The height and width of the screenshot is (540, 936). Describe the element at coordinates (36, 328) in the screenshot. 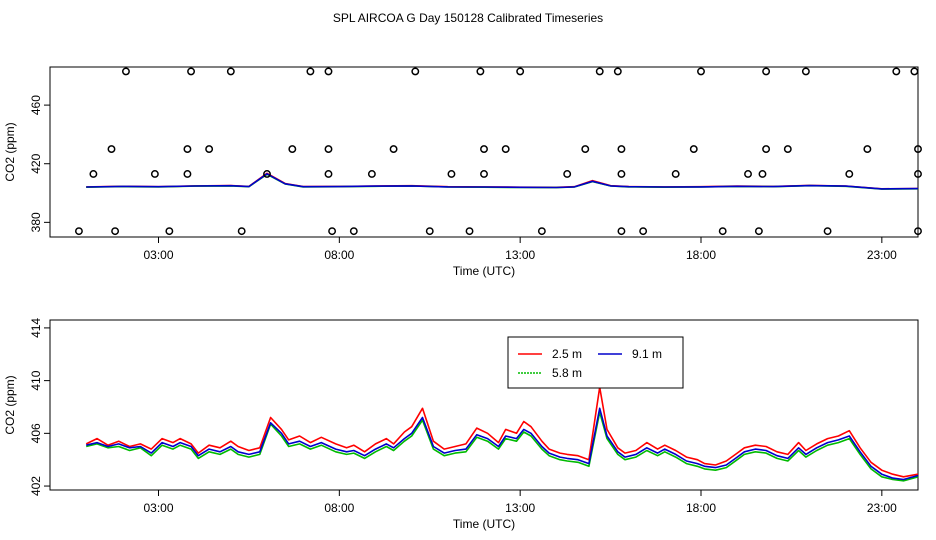

I see `y-tick-label: 414` at that location.